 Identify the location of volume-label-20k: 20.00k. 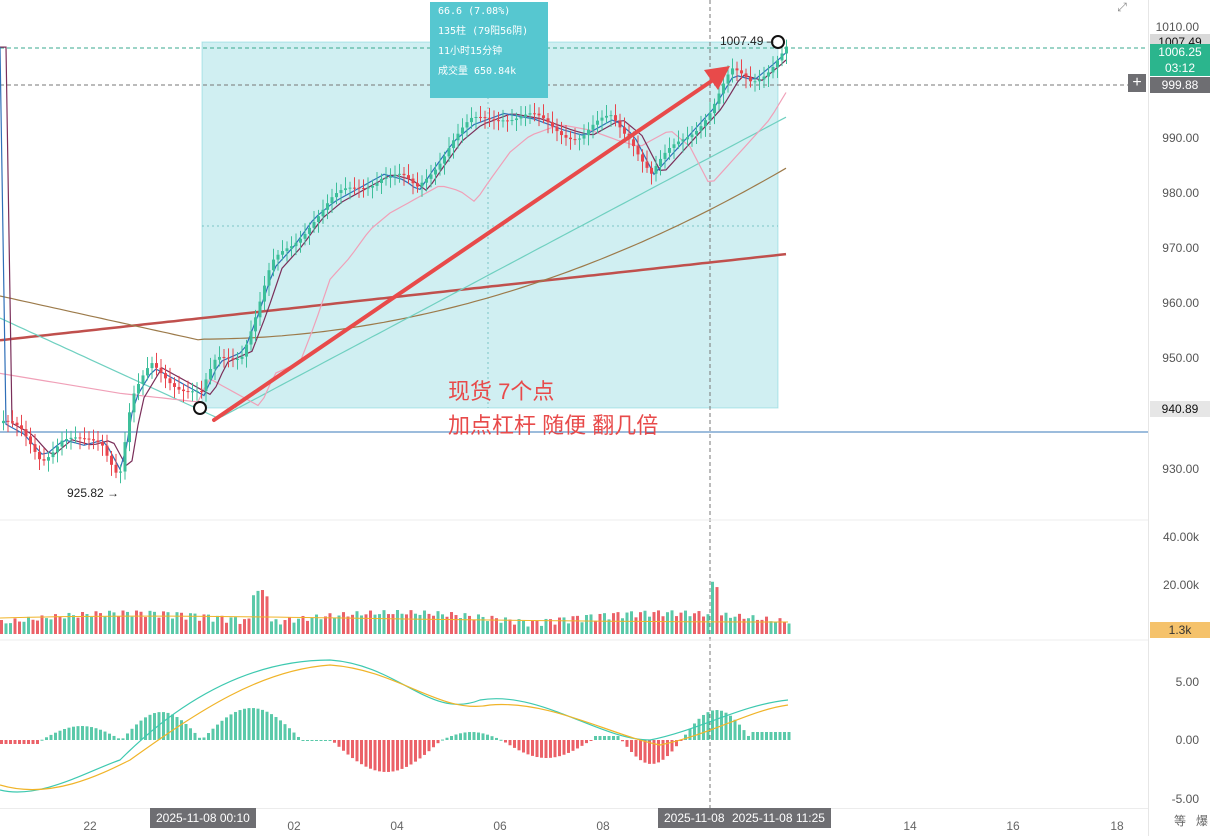
(1180, 585).